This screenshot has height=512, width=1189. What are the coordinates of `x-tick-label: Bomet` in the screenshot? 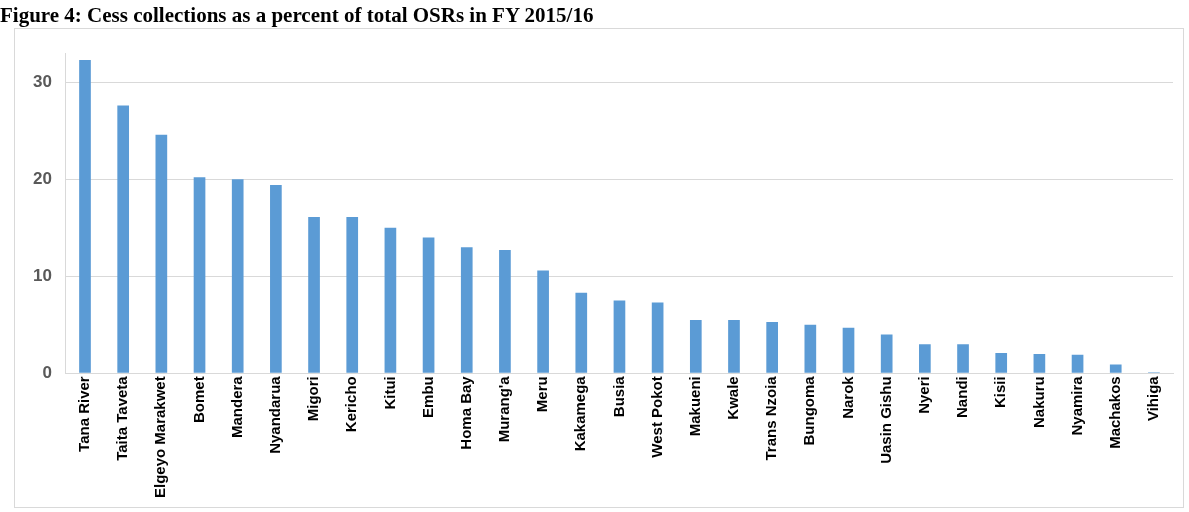 It's located at (198, 399).